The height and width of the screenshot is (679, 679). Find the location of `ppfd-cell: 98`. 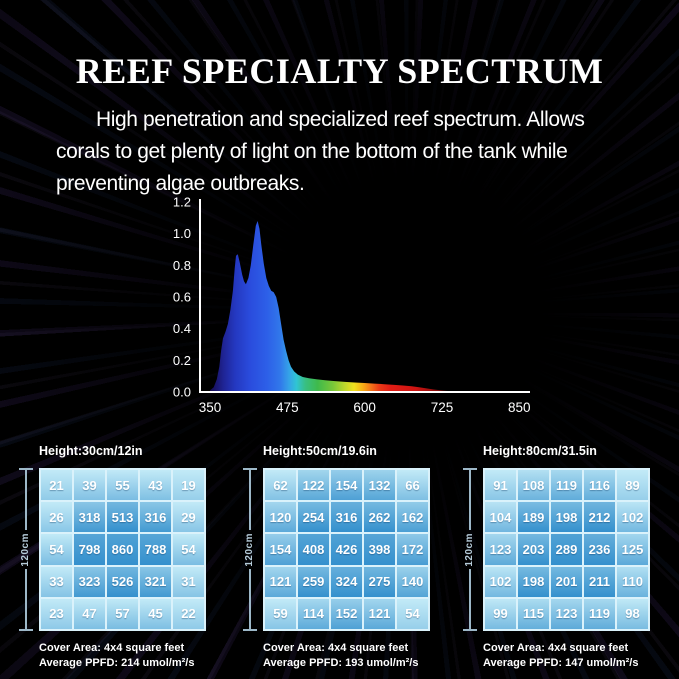

ppfd-cell: 98 is located at coordinates (632, 613).